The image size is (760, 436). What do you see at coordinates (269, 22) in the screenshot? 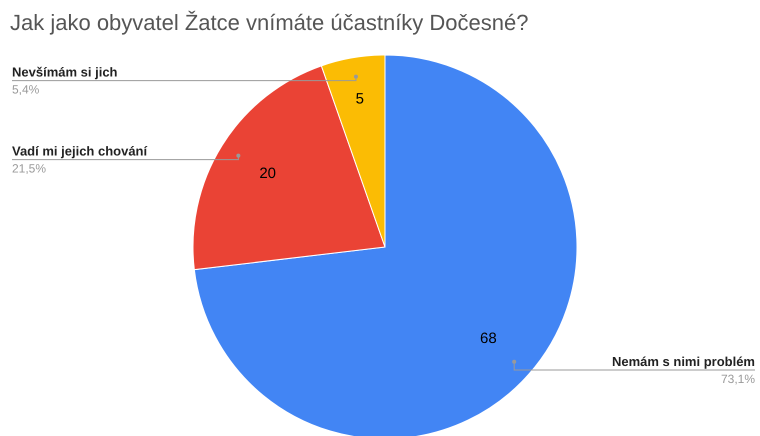
I see `chart-title: Jak jako obyvatel Žatce vnímáte účastníky Dočesné?` at bounding box center [269, 22].